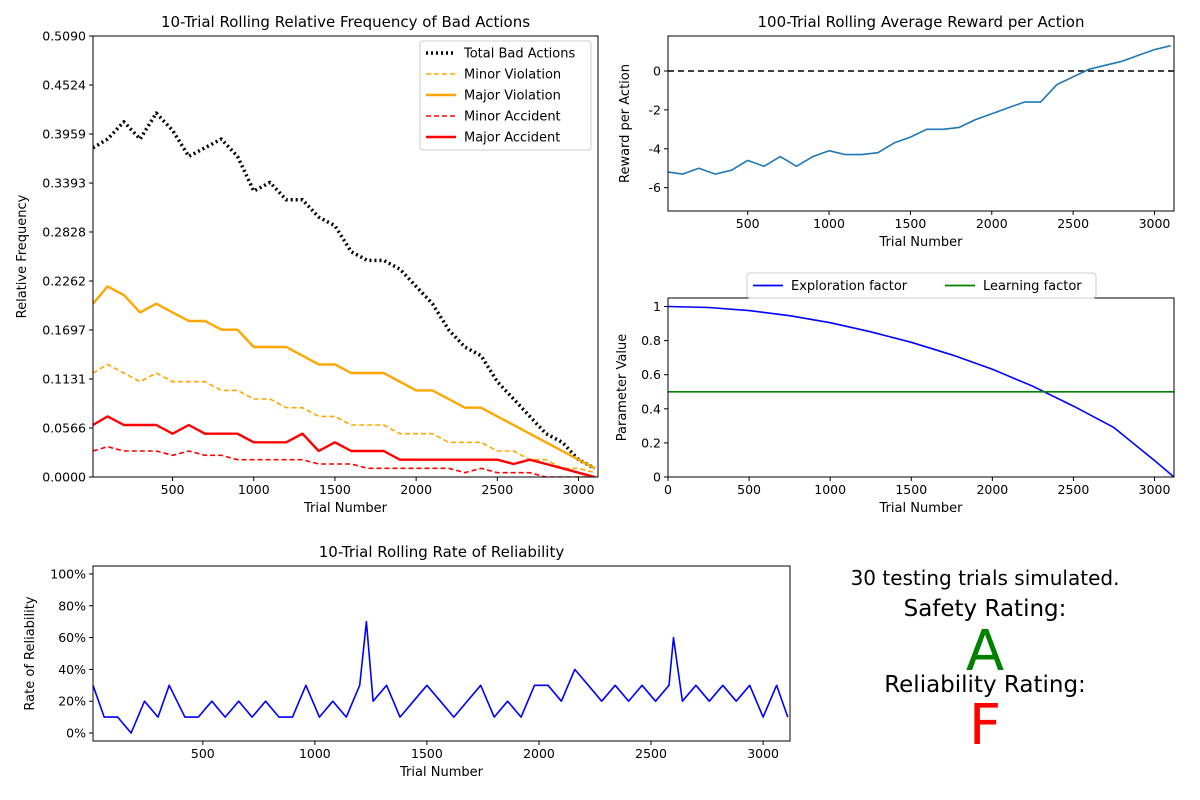 This screenshot has height=800, width=1200. I want to click on y-tick-label: 0.4524, so click(64, 85).